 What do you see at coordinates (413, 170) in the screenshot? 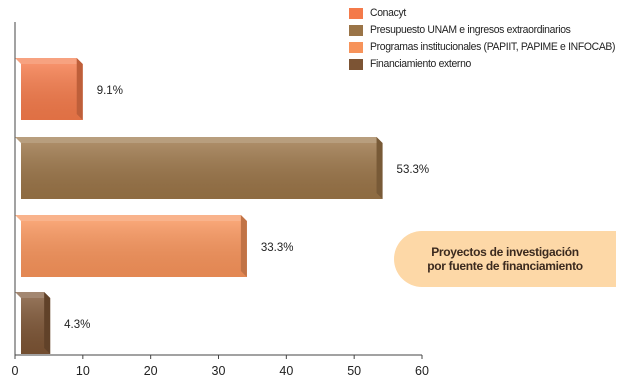
I see `data-label: 53.3%` at bounding box center [413, 170].